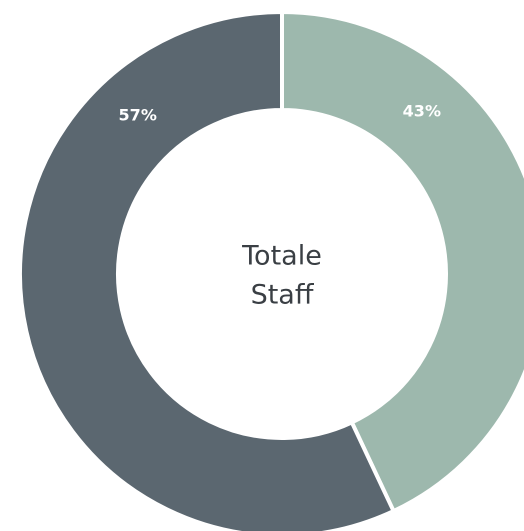 Image resolution: width=524 pixels, height=531 pixels. Describe the element at coordinates (281, 256) in the screenshot. I see `center-text: Totale` at that location.